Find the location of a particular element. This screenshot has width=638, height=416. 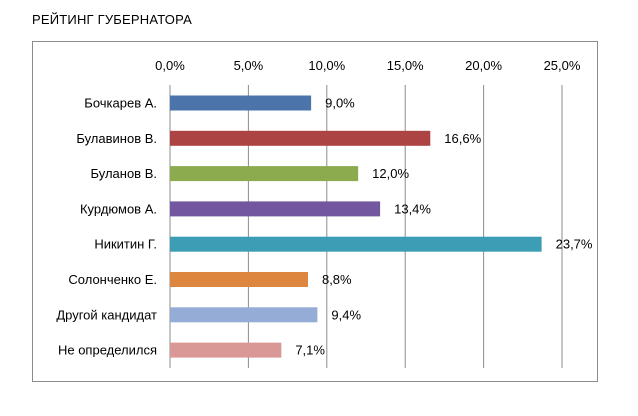

category-label: Буланов В. is located at coordinates (124, 173).